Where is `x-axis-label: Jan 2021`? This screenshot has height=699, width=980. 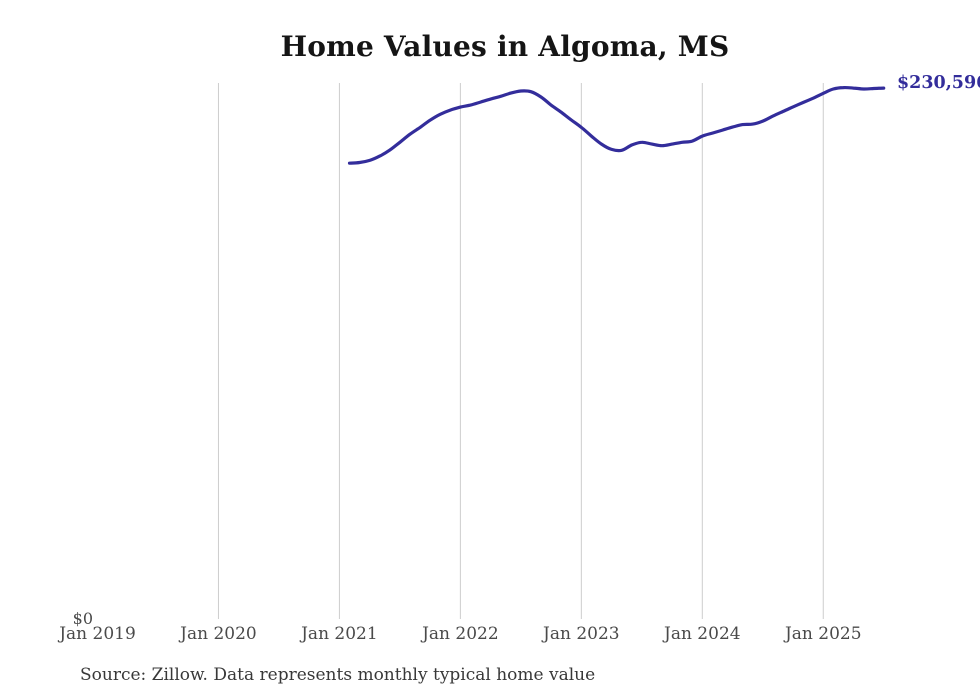
x-axis-label: Jan 2021 is located at coordinates (339, 634).